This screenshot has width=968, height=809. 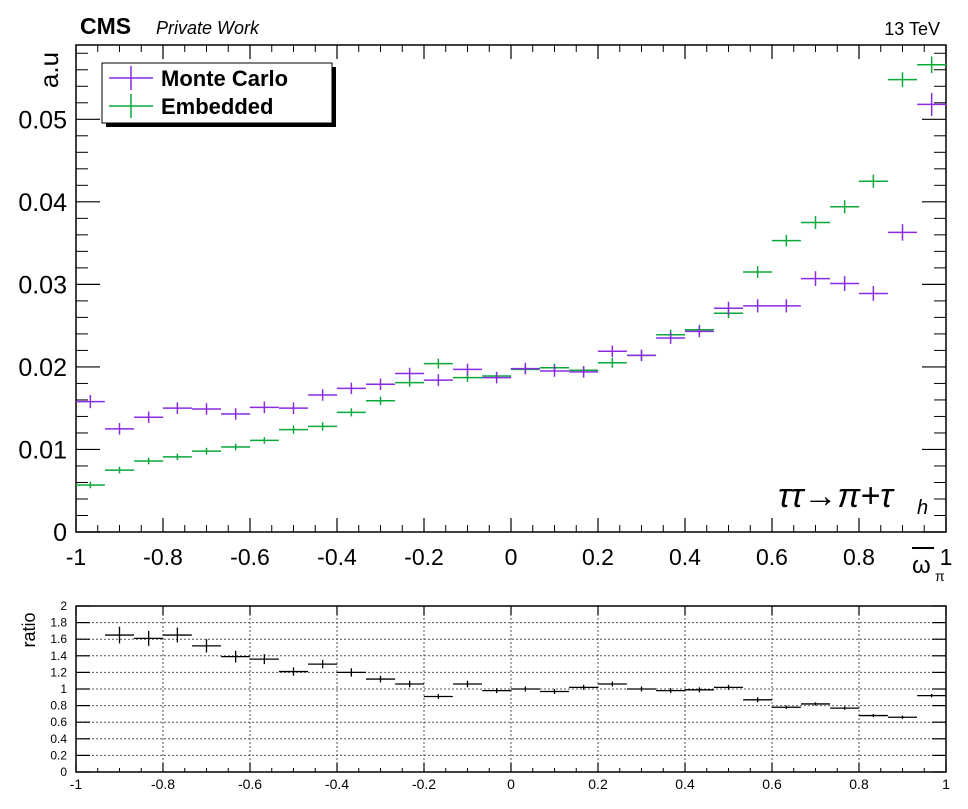 I want to click on main-x-tick-label: 0.4, so click(x=685, y=557).